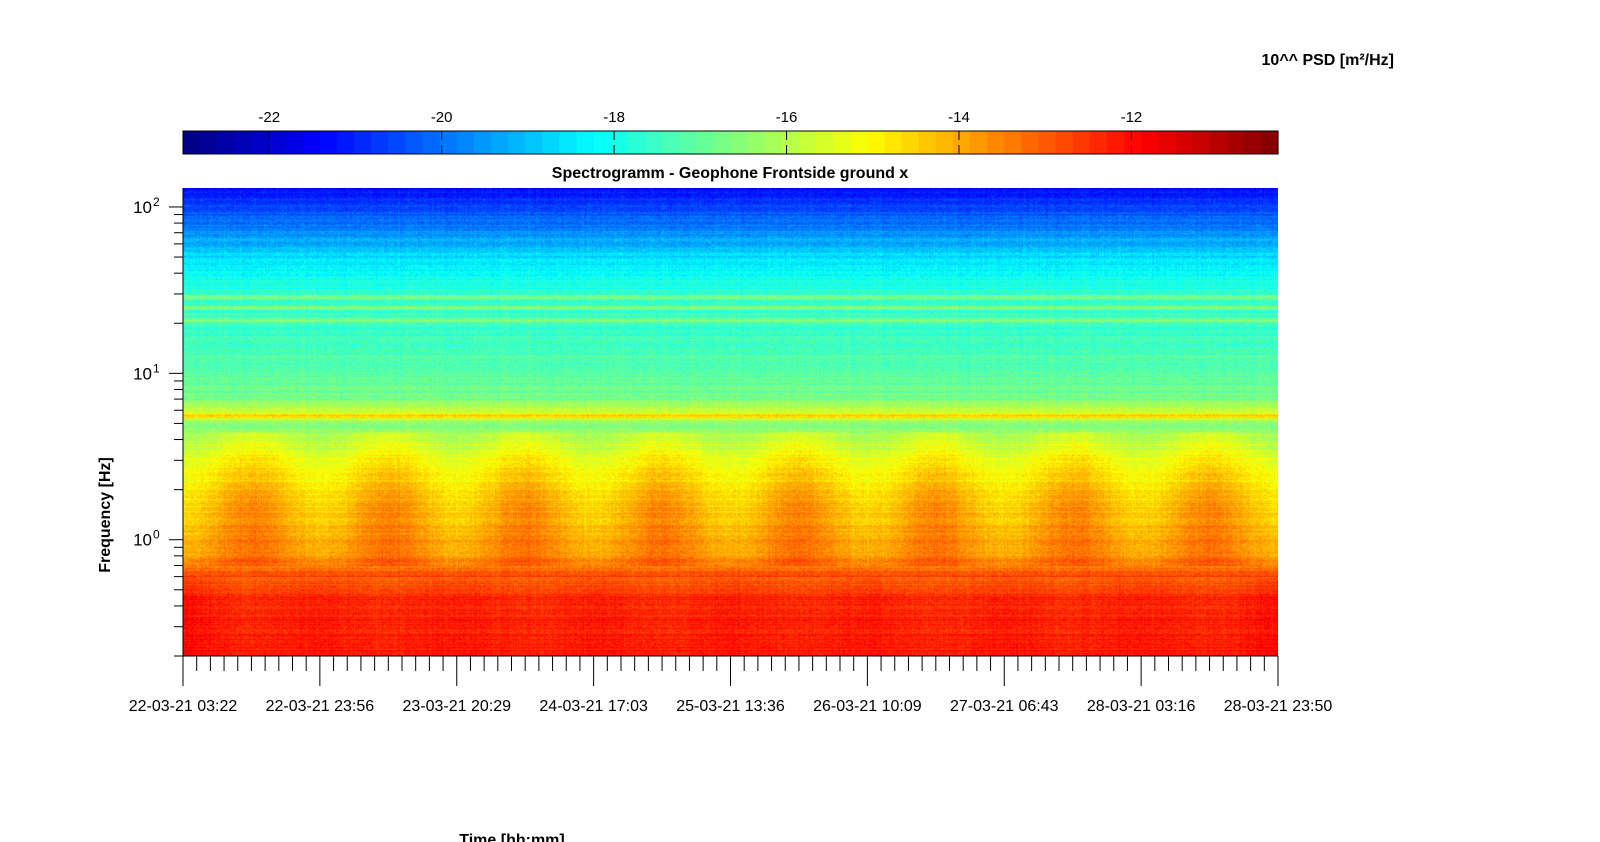  I want to click on colorbar-tick-label: -16, so click(787, 117).